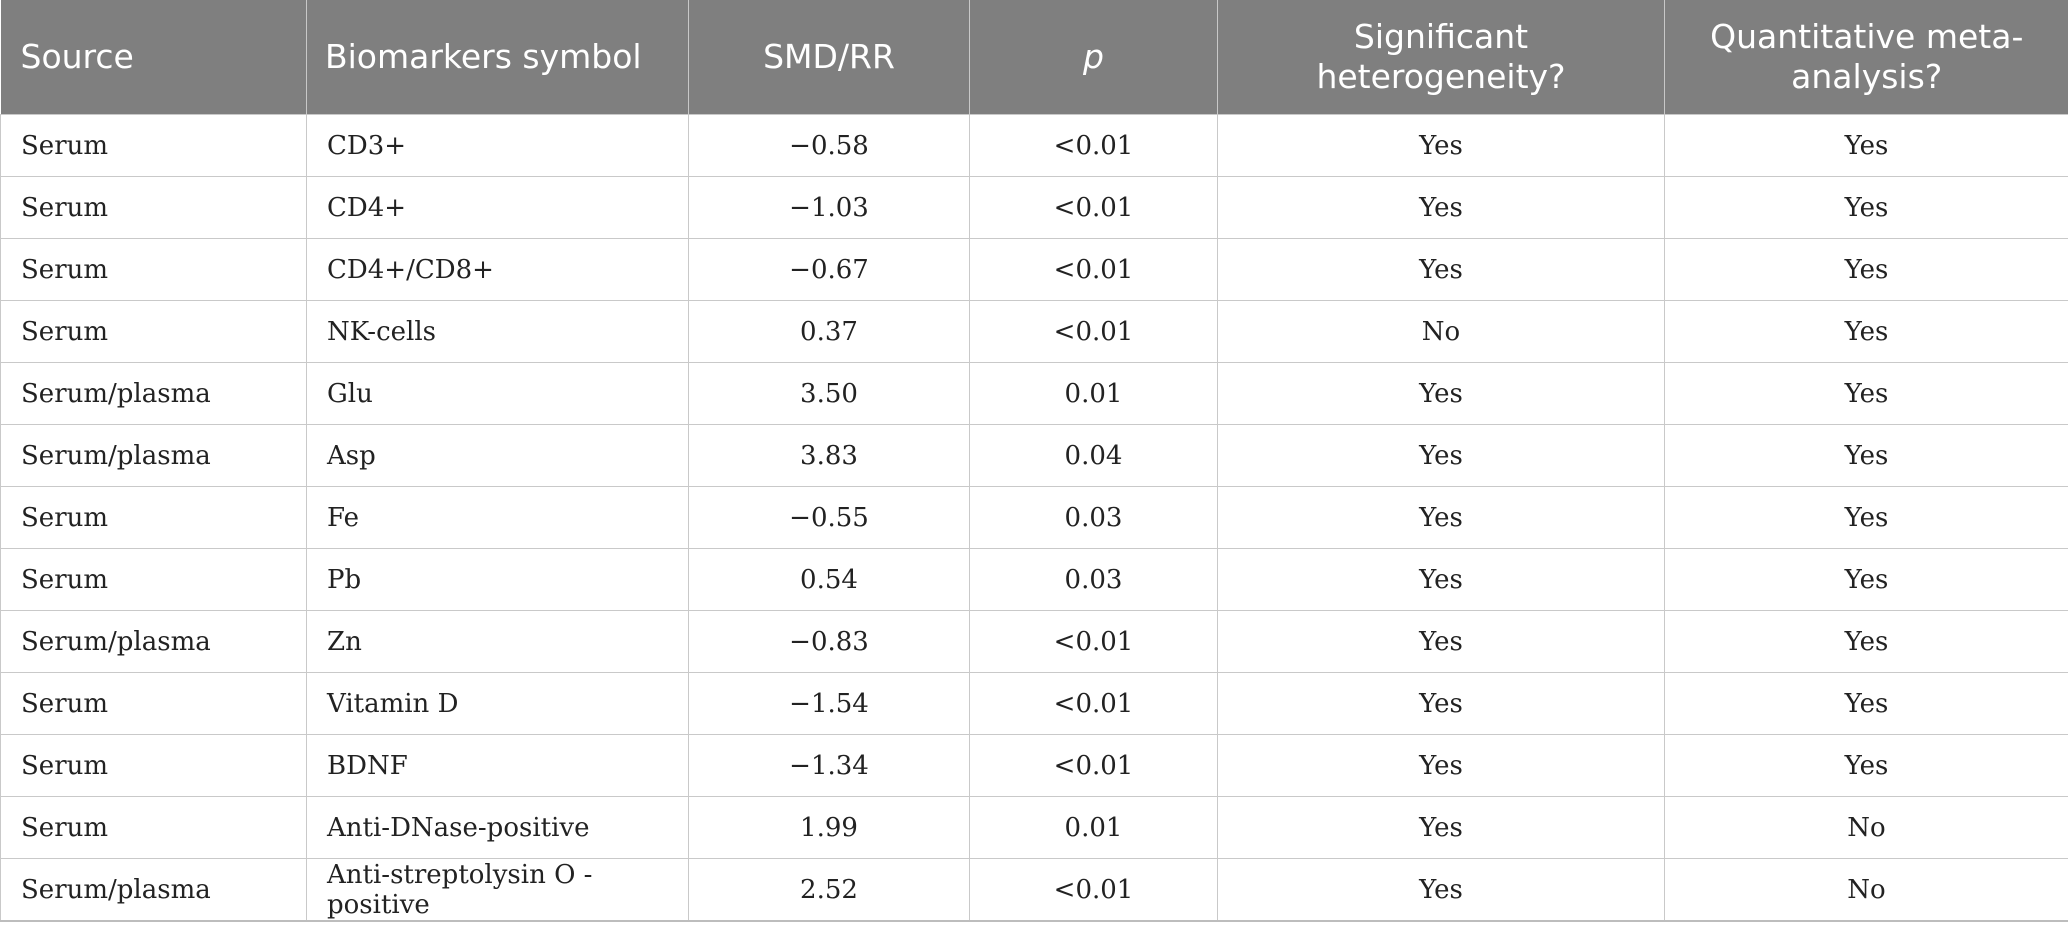  What do you see at coordinates (497, 517) in the screenshot?
I see `biomarker-symbol-cell: Fe` at bounding box center [497, 517].